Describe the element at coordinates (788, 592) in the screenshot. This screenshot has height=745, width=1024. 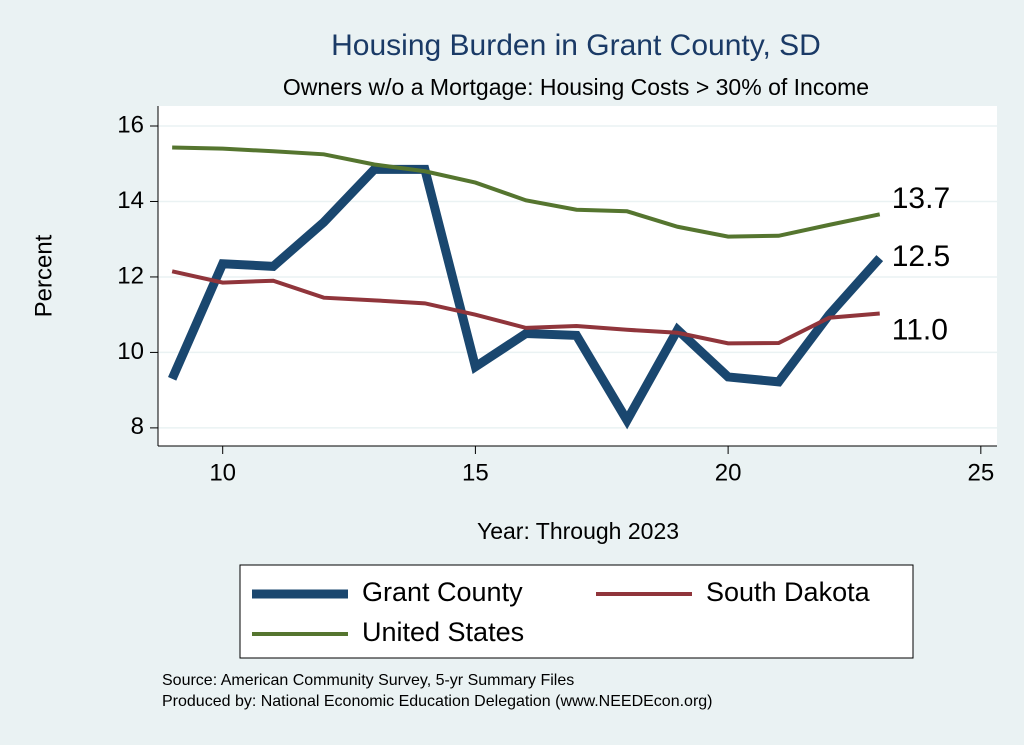
I see `legend-label: South Dakota` at that location.